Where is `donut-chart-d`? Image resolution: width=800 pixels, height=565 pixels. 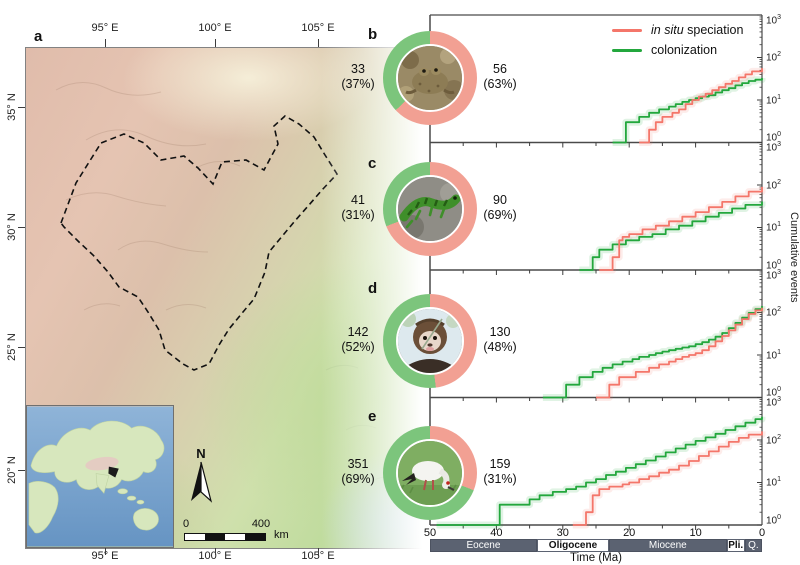
donut-chart-d is located at coordinates (430, 341).